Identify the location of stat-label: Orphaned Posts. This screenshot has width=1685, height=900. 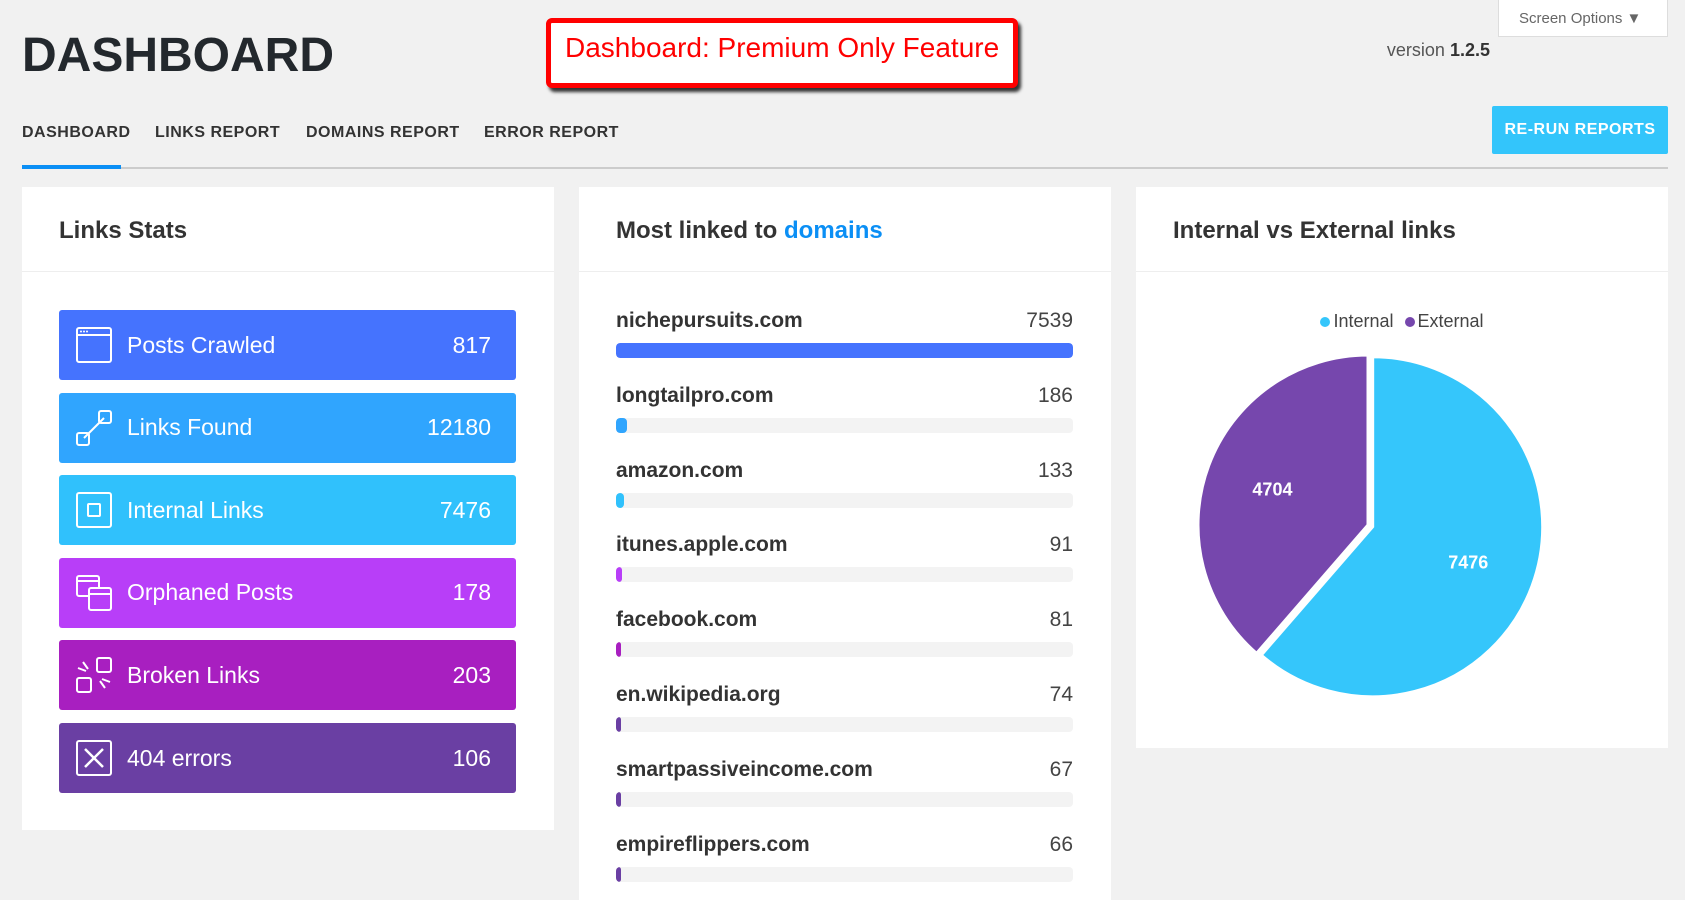
(210, 592).